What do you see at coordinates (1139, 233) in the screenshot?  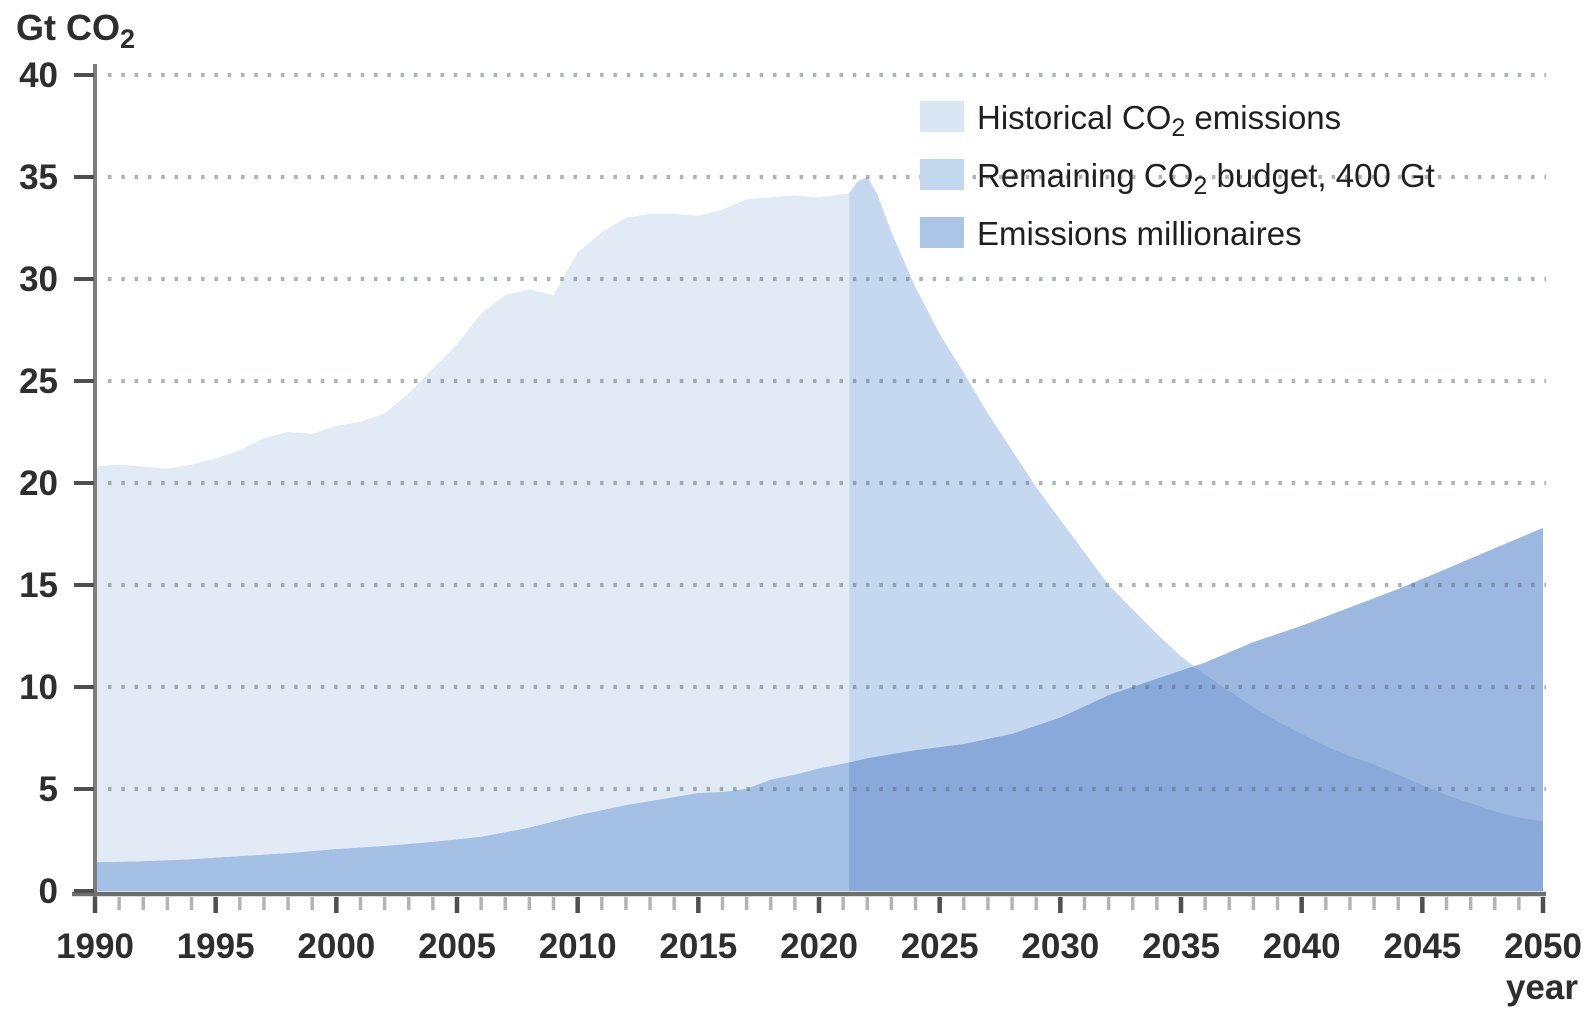 I see `legend-label-millionaires: Emissions millionaires` at bounding box center [1139, 233].